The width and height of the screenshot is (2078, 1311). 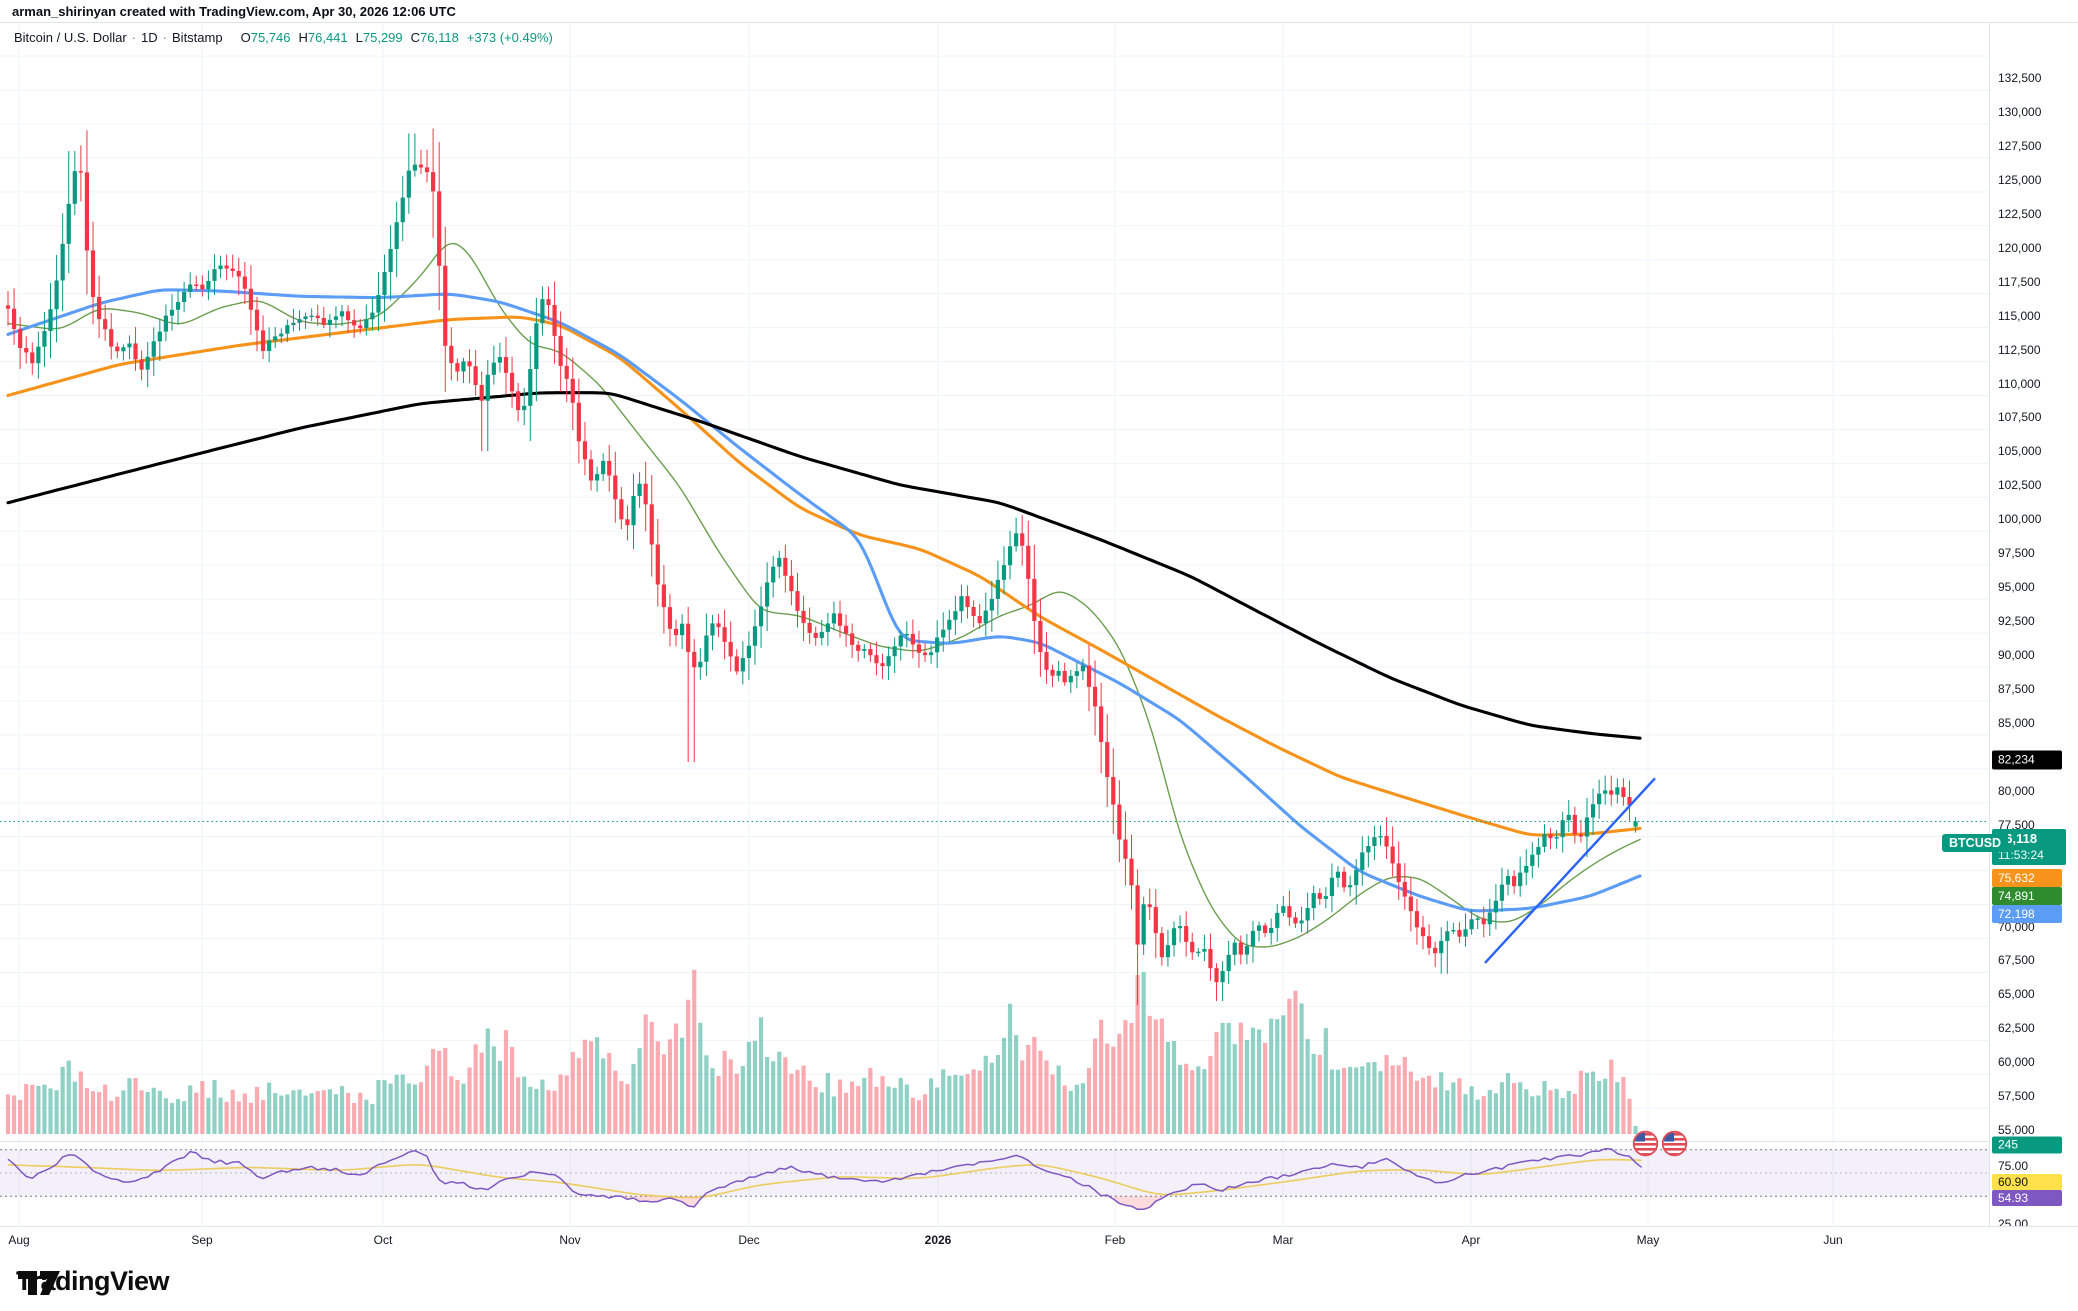 I want to click on price-axis-tick: 122,500, so click(x=2020, y=213).